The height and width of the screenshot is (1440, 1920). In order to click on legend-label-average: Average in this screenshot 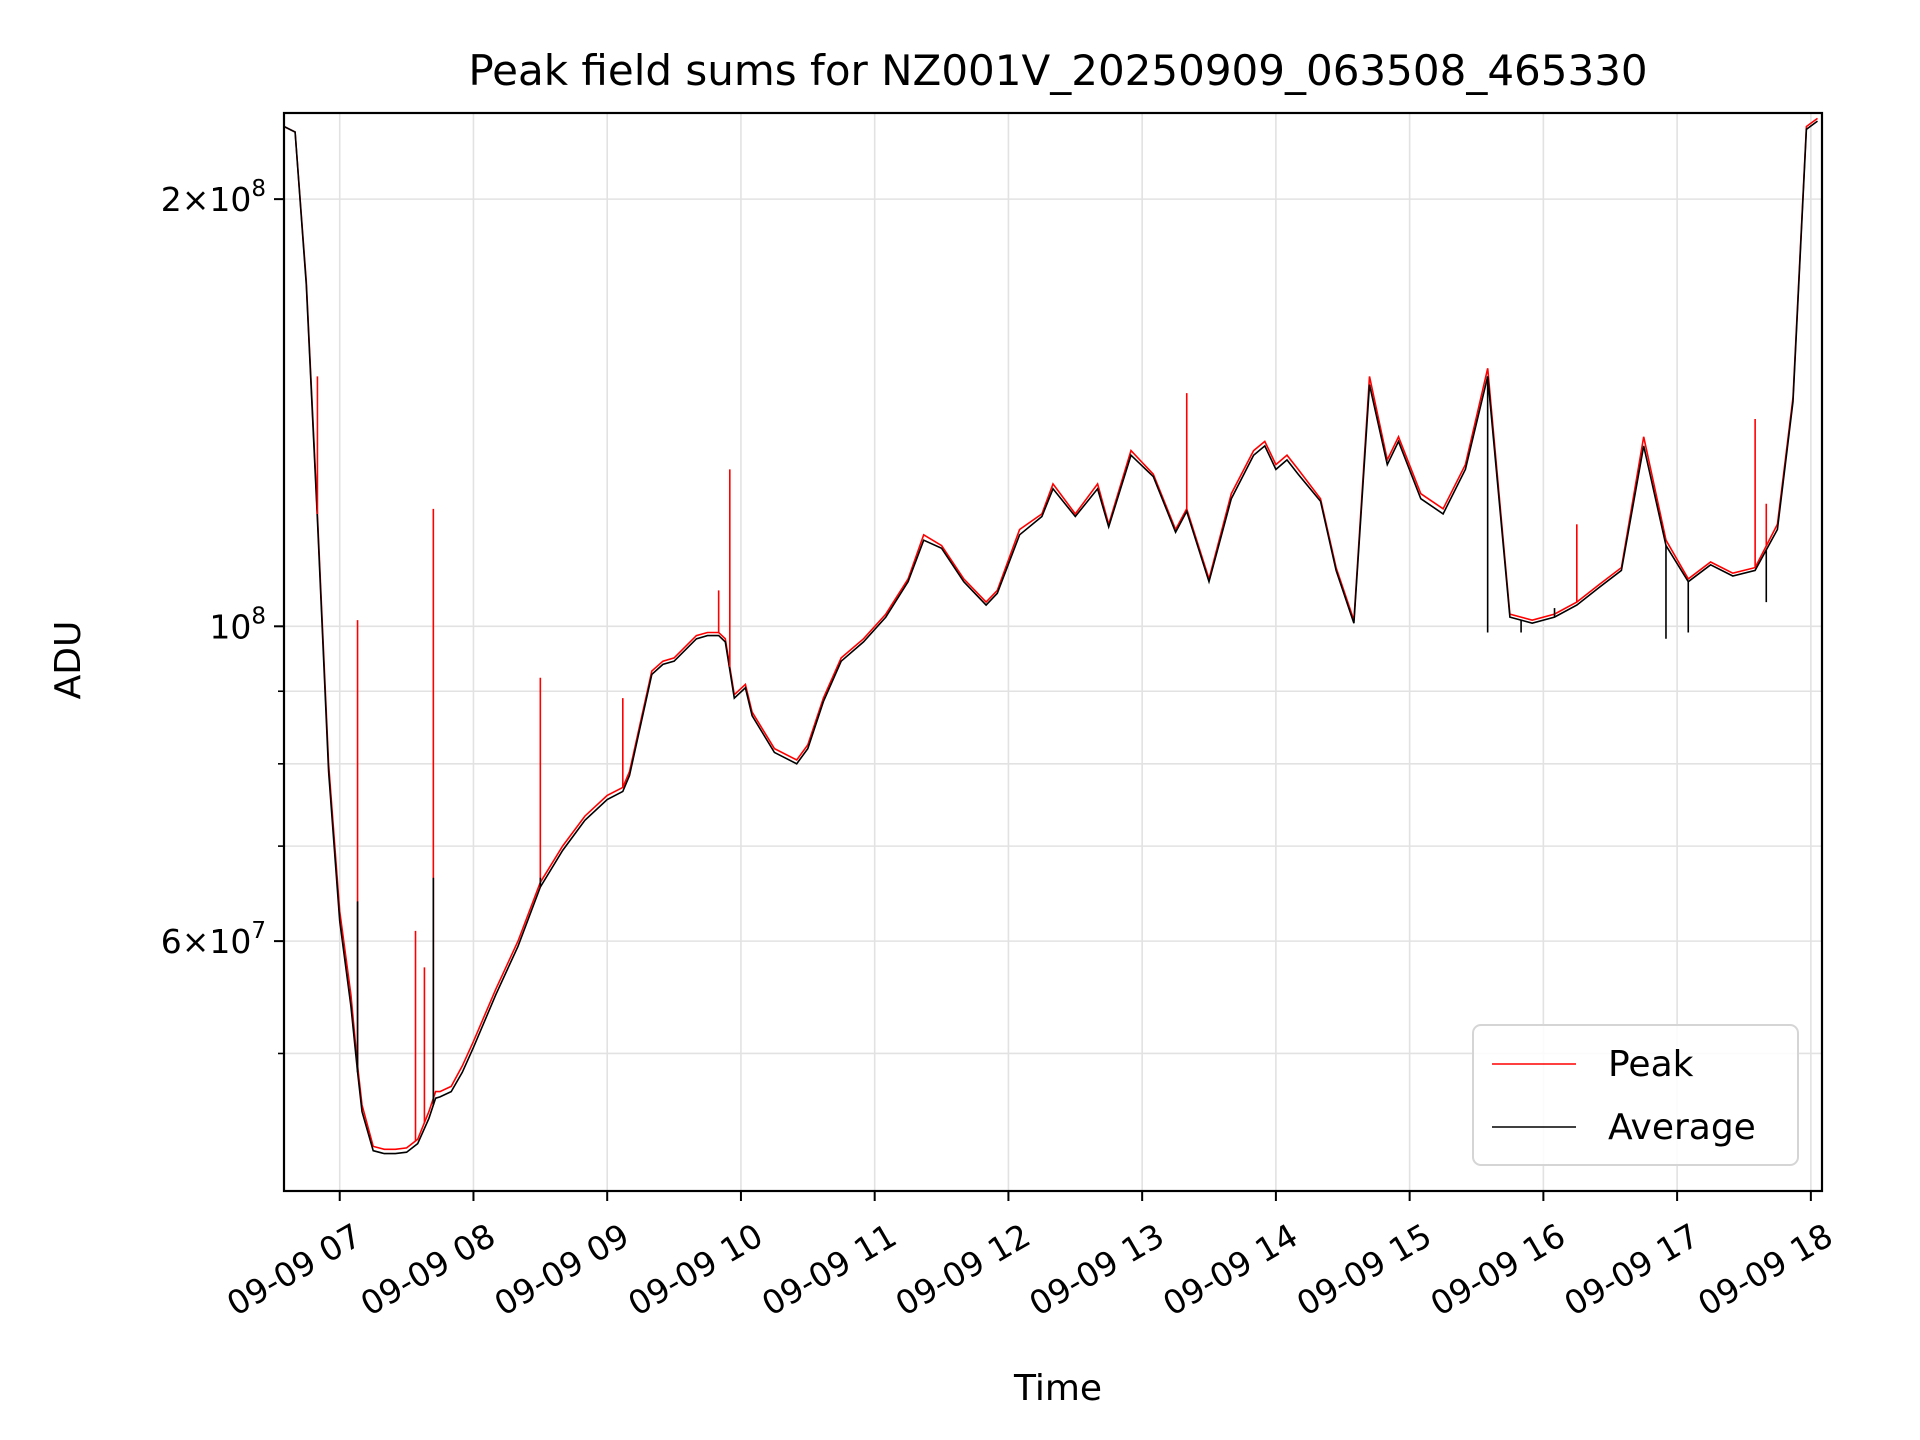, I will do `click(1682, 1127)`.